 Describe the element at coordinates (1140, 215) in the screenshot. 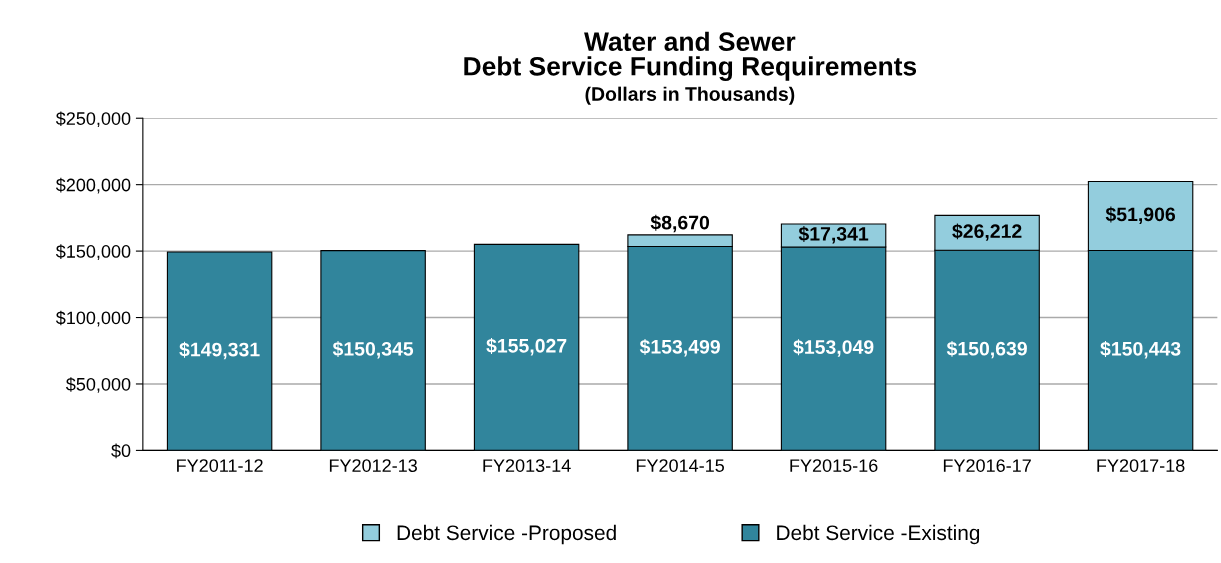

I see `data-label: $51,906` at that location.